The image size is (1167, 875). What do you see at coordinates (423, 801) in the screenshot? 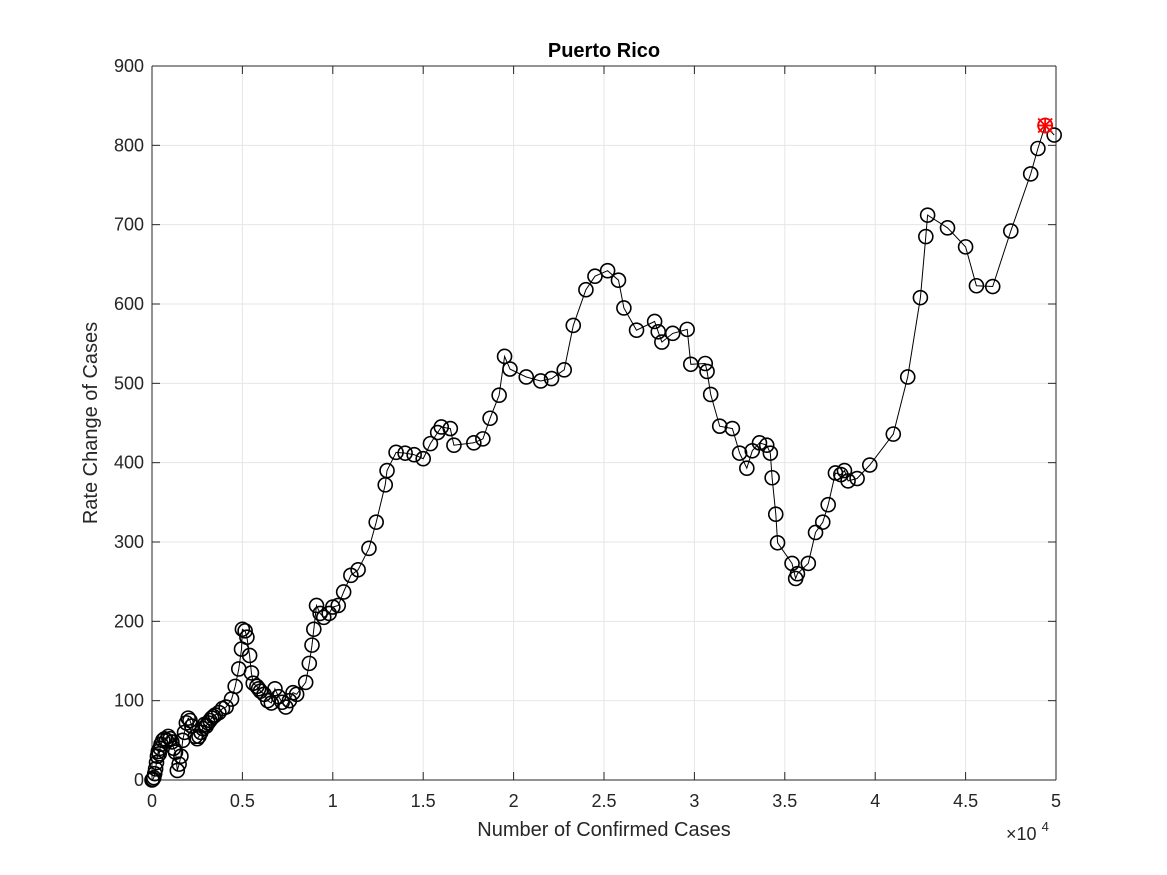
I see `x-tick-label: 1.5` at bounding box center [423, 801].